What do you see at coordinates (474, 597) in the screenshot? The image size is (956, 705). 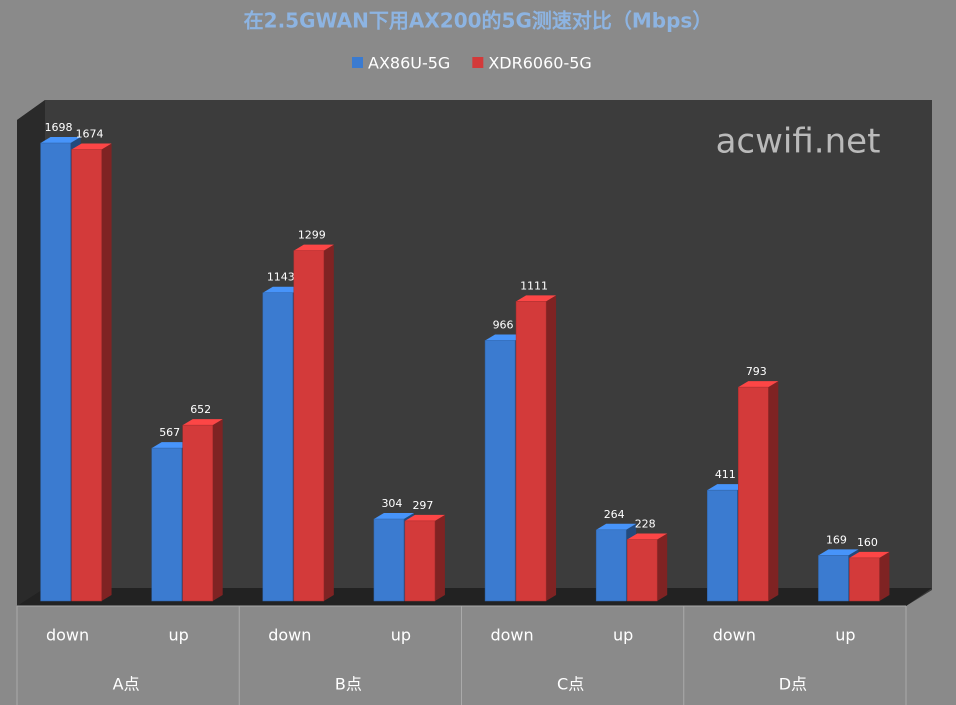 I see `floor` at bounding box center [474, 597].